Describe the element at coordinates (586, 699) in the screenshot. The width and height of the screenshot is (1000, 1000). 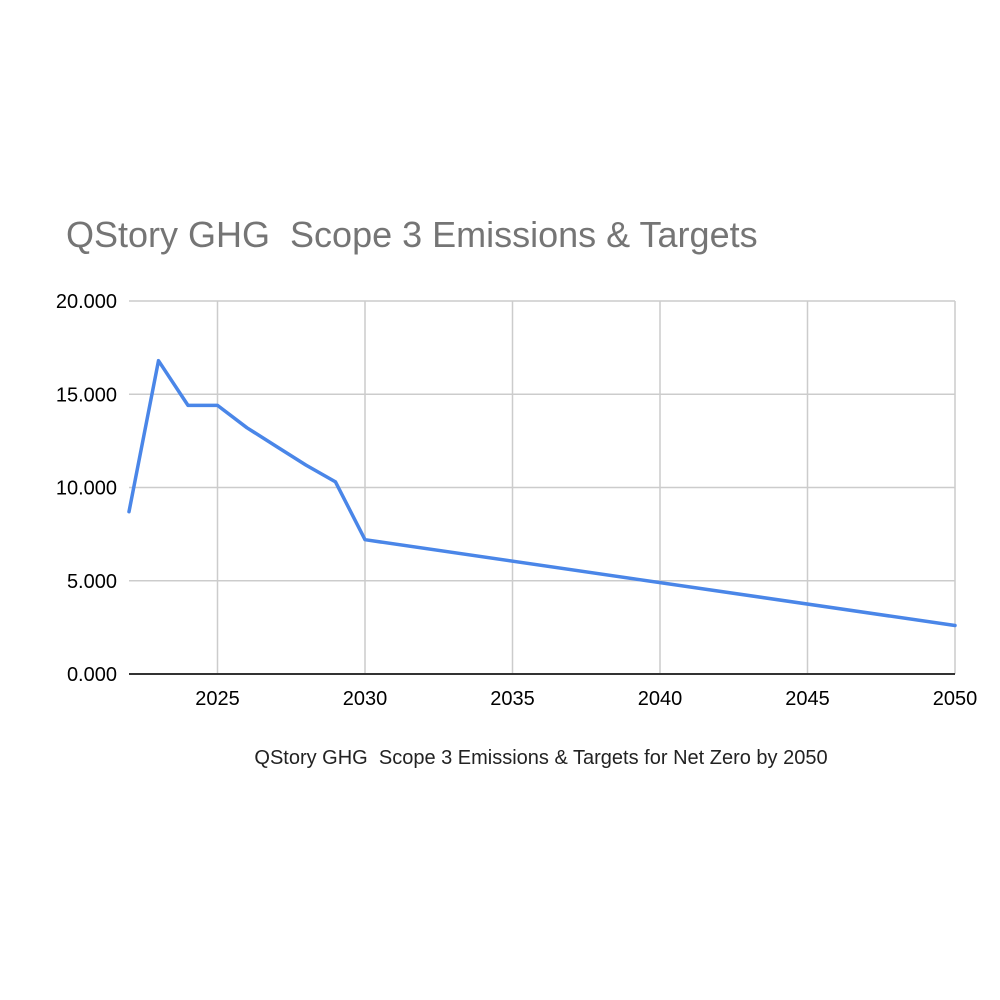
I see `x-tick-labels: 2025 2030 2035 2040 2045 2050` at that location.